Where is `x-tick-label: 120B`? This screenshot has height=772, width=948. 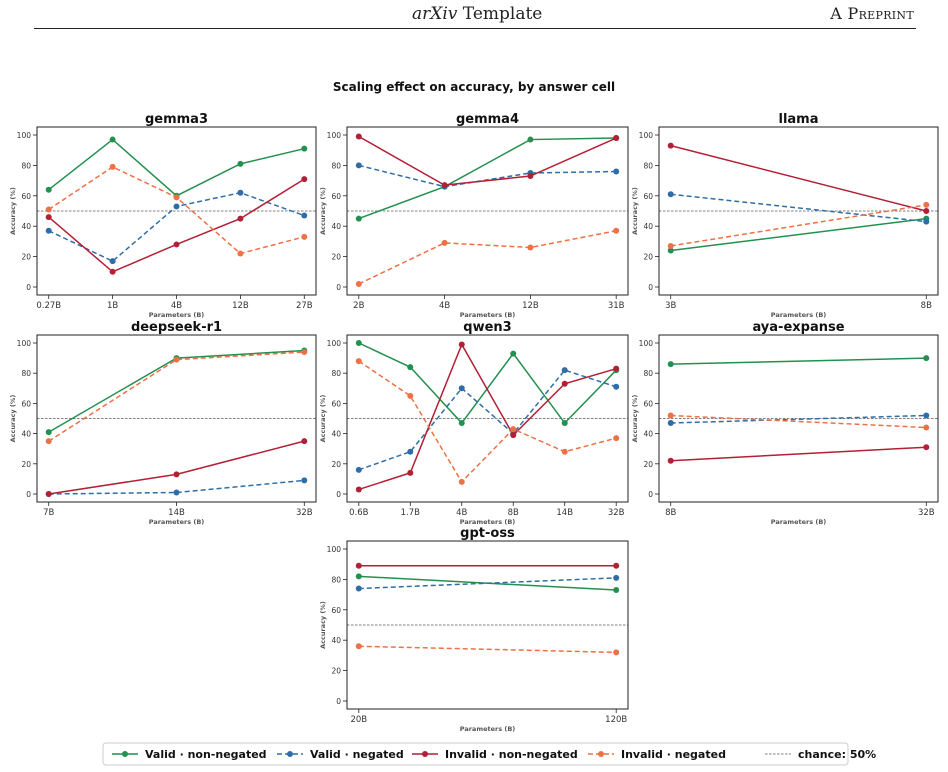 x-tick-label: 120B is located at coordinates (616, 720).